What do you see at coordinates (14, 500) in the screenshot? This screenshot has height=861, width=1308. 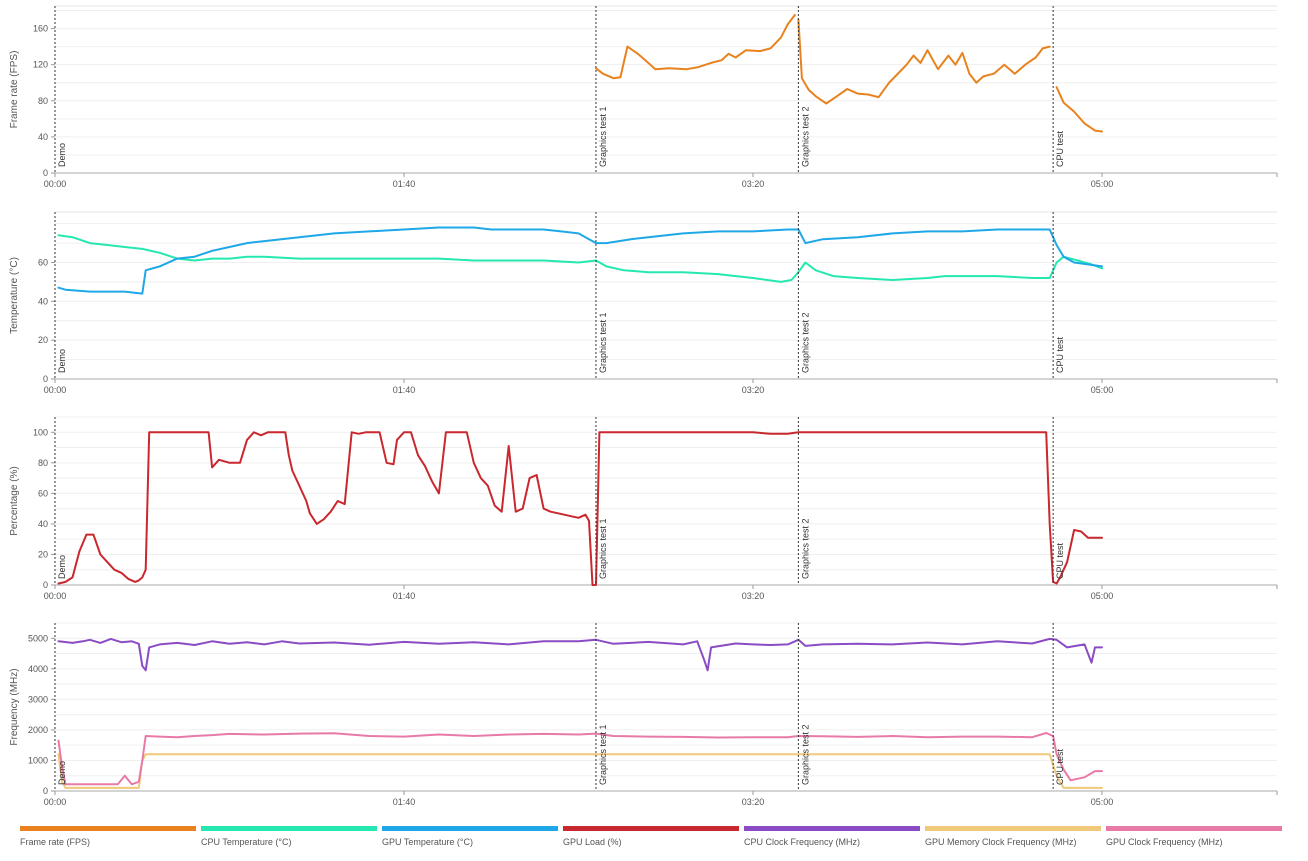 I see `y-axis-label: Percentage (%)` at bounding box center [14, 500].